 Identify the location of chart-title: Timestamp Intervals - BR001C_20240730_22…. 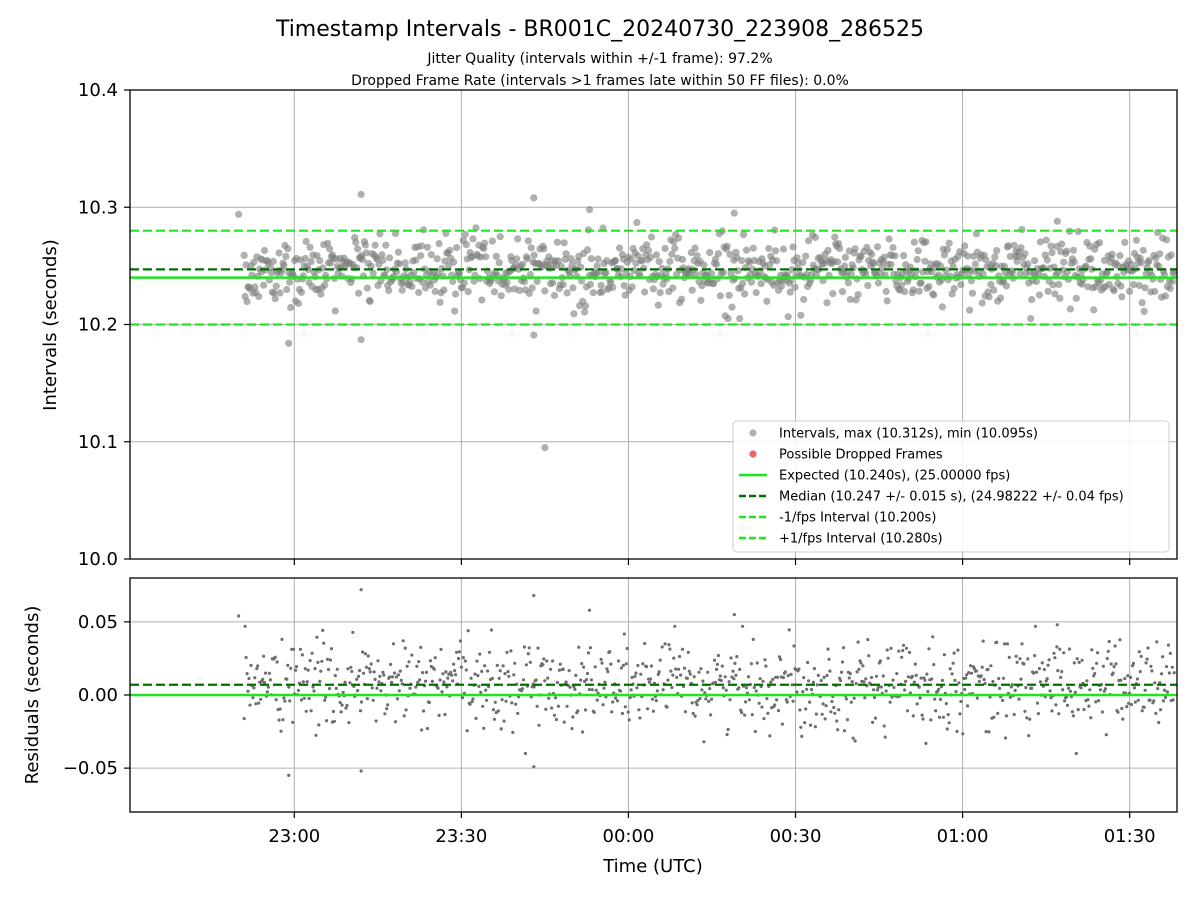
(599, 29).